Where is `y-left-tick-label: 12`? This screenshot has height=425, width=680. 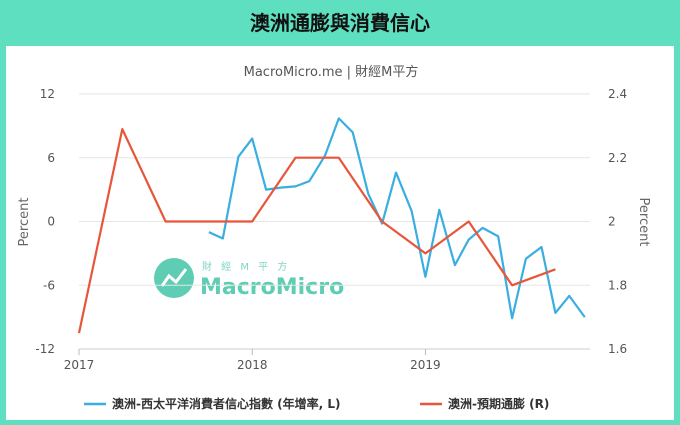 y-left-tick-label: 12 is located at coordinates (47, 94).